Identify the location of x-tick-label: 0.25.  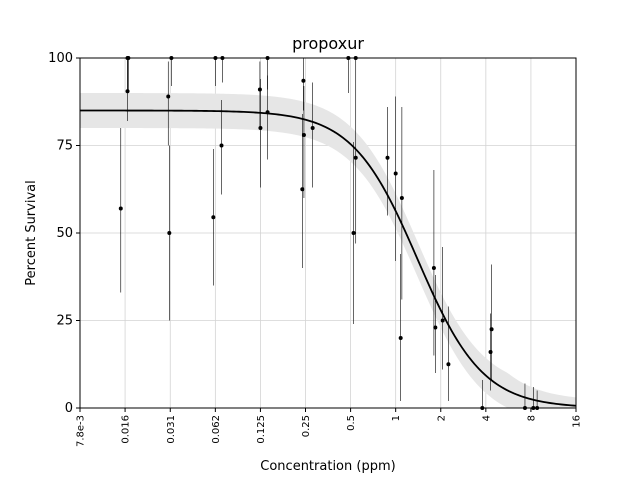
(306, 426).